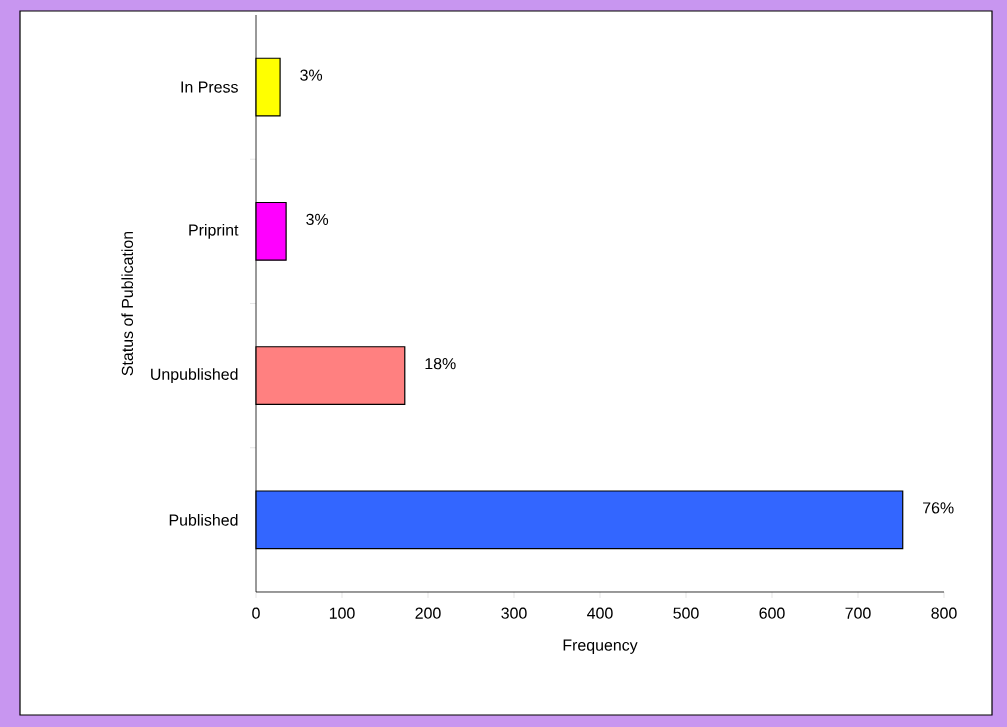 This screenshot has width=1007, height=727. I want to click on x-axis-title: Frequency, so click(600, 646).